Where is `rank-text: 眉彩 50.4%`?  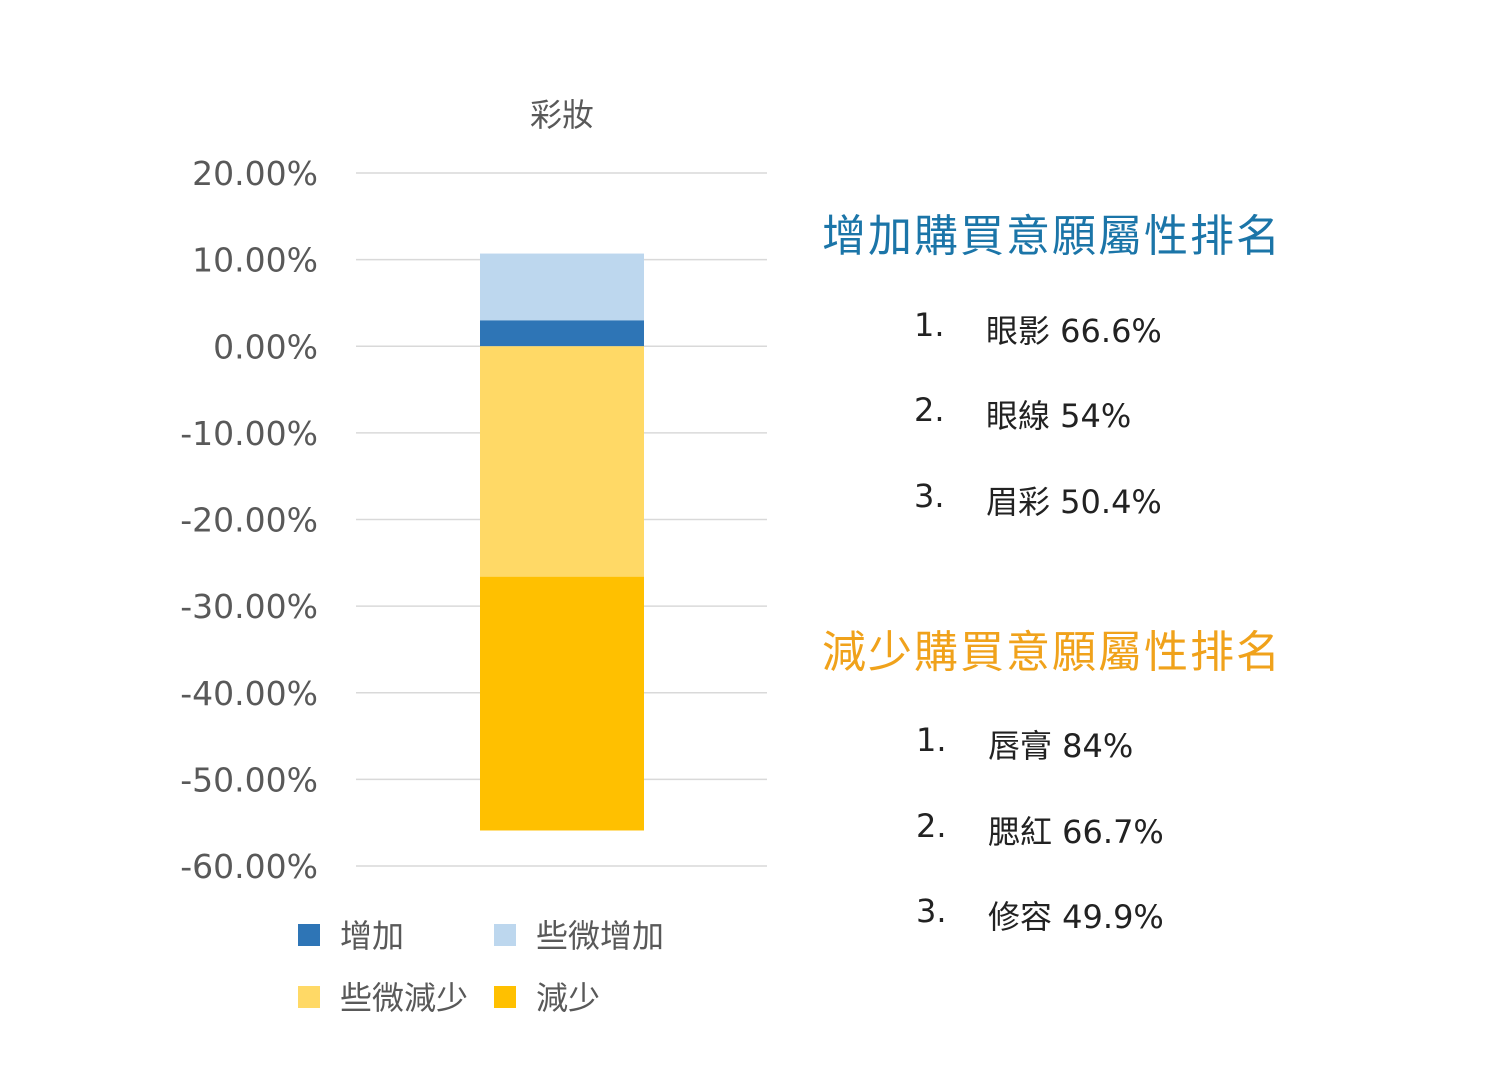 rank-text: 眉彩 50.4% is located at coordinates (1074, 502).